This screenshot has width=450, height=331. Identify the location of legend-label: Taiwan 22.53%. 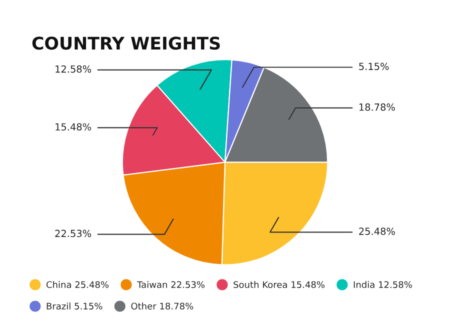
(171, 284).